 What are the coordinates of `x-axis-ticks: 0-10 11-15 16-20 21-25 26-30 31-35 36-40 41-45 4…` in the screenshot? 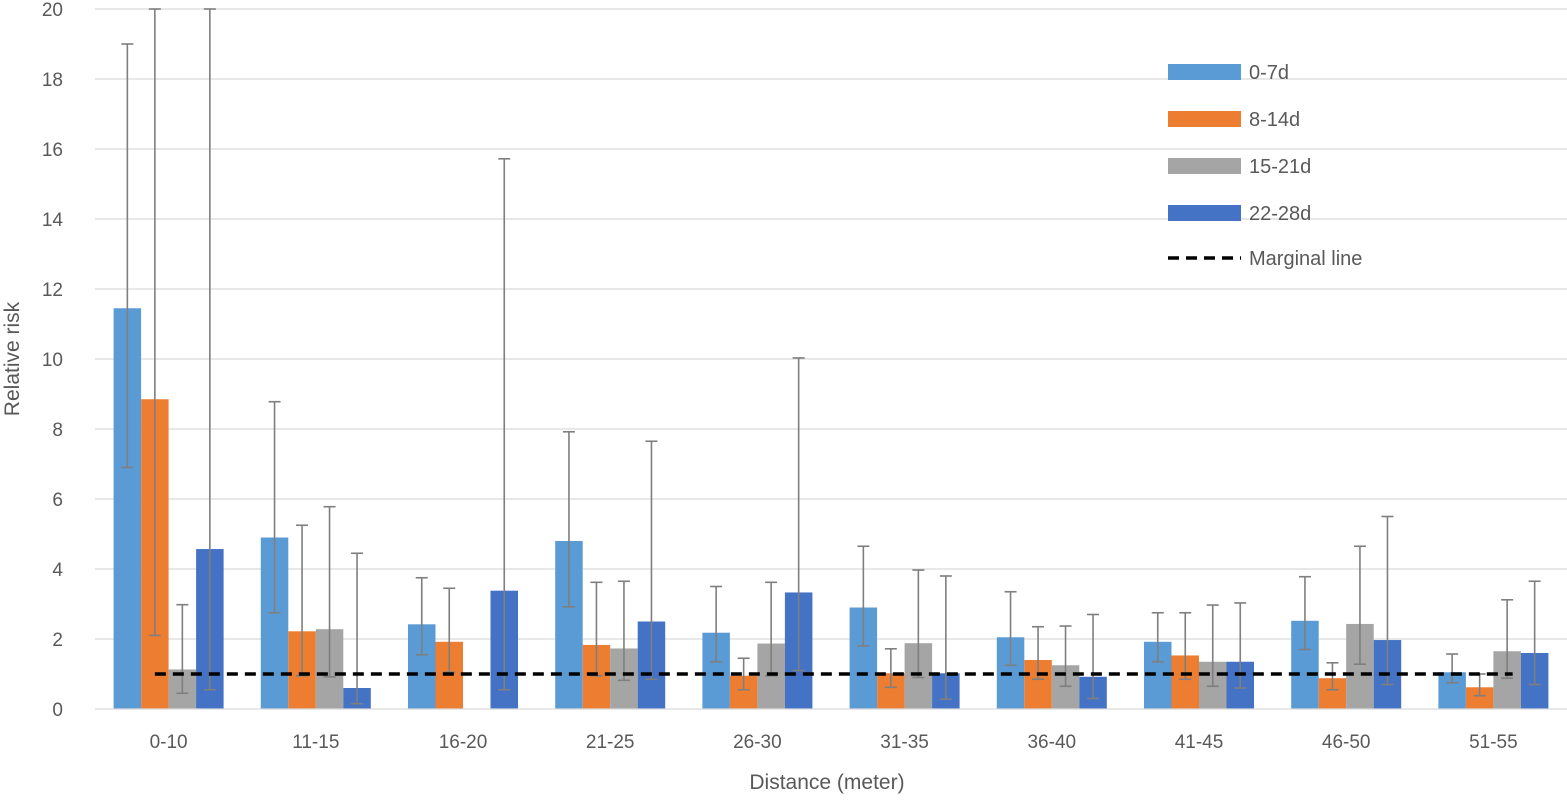 It's located at (834, 742).